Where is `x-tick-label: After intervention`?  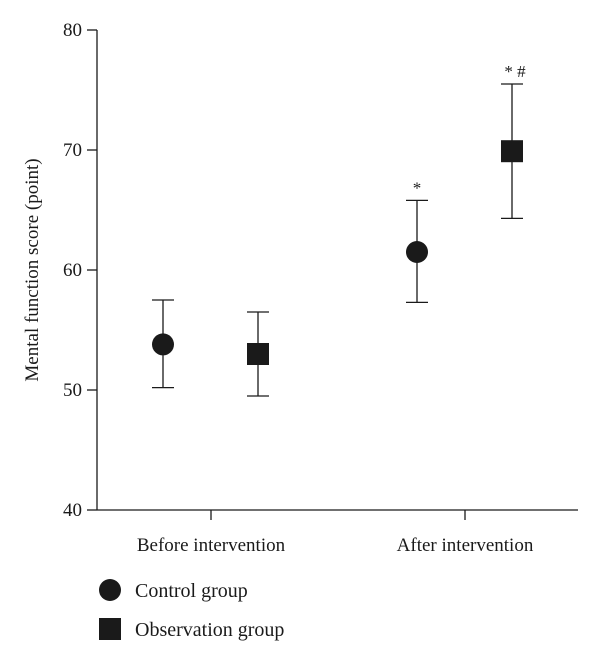
x-tick-label: After intervention is located at coordinates (465, 545).